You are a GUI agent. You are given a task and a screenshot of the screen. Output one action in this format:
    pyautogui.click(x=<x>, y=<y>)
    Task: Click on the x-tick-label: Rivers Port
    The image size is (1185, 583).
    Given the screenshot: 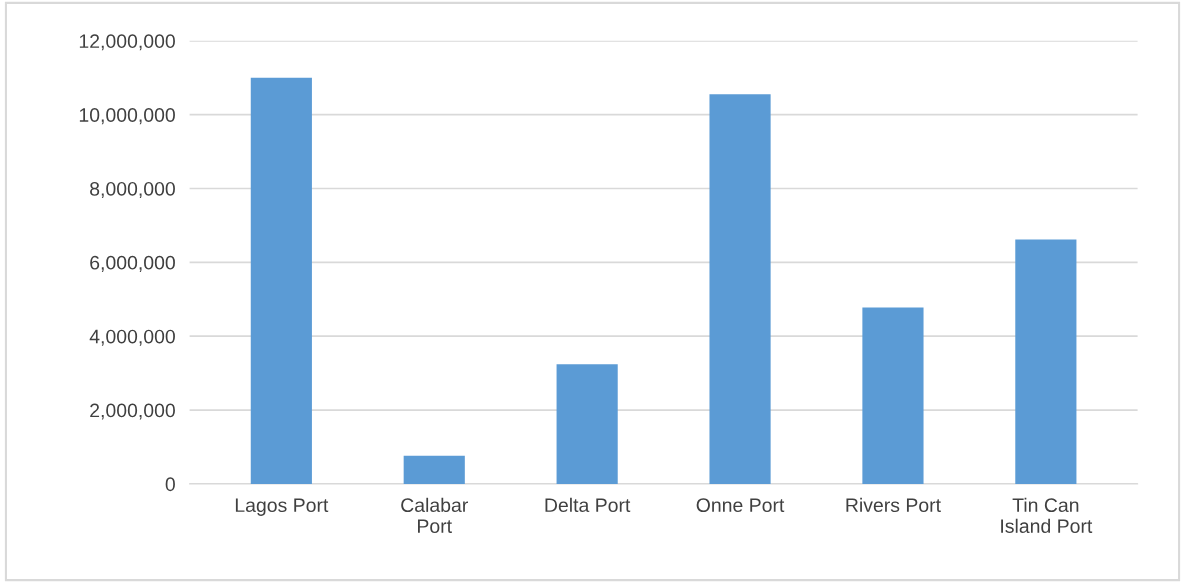 What is the action you would take?
    pyautogui.click(x=893, y=505)
    